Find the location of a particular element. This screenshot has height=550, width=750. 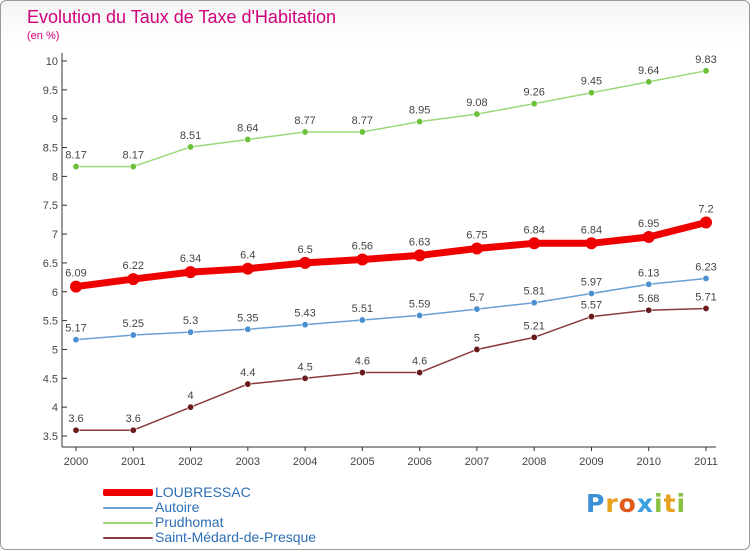

data-label: 8.51 is located at coordinates (190, 136).